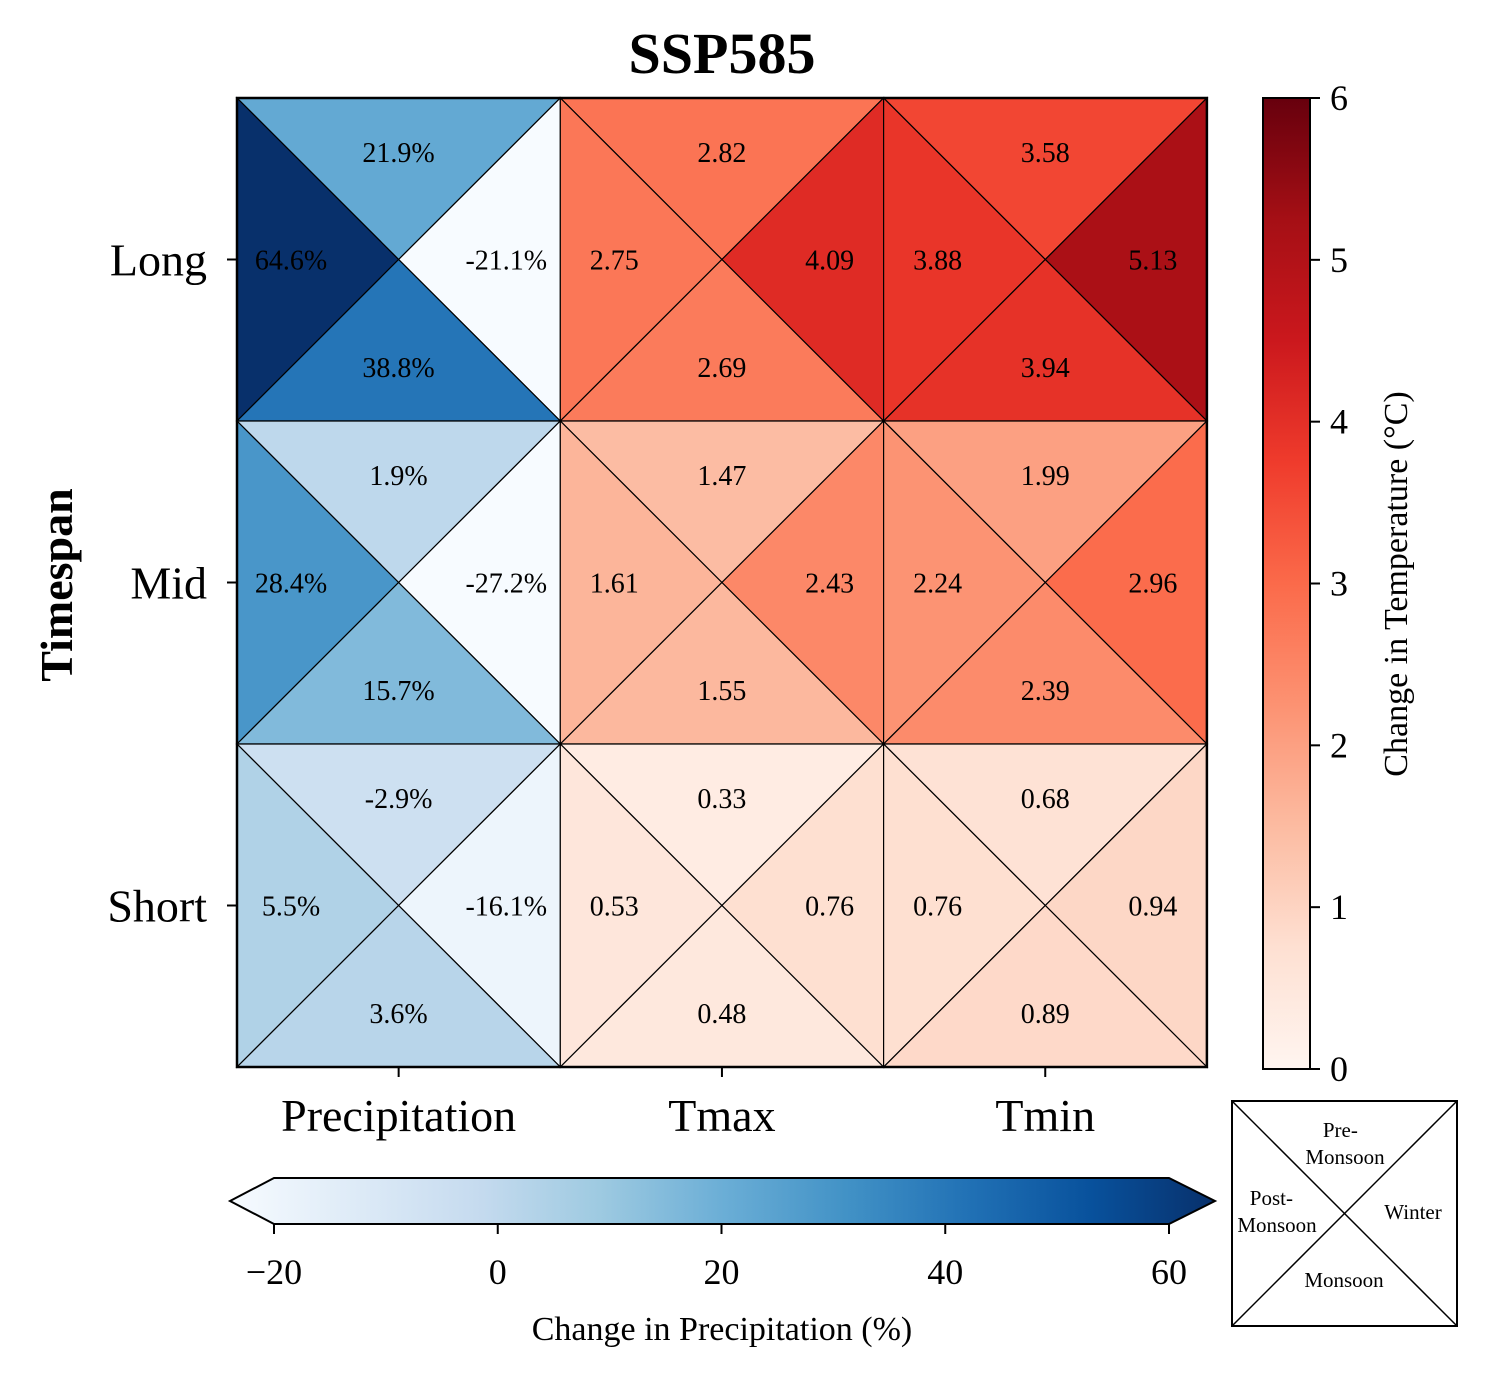  Describe the element at coordinates (721, 799) in the screenshot. I see `cell-value-label-short-tmax-top: 0.33` at that location.